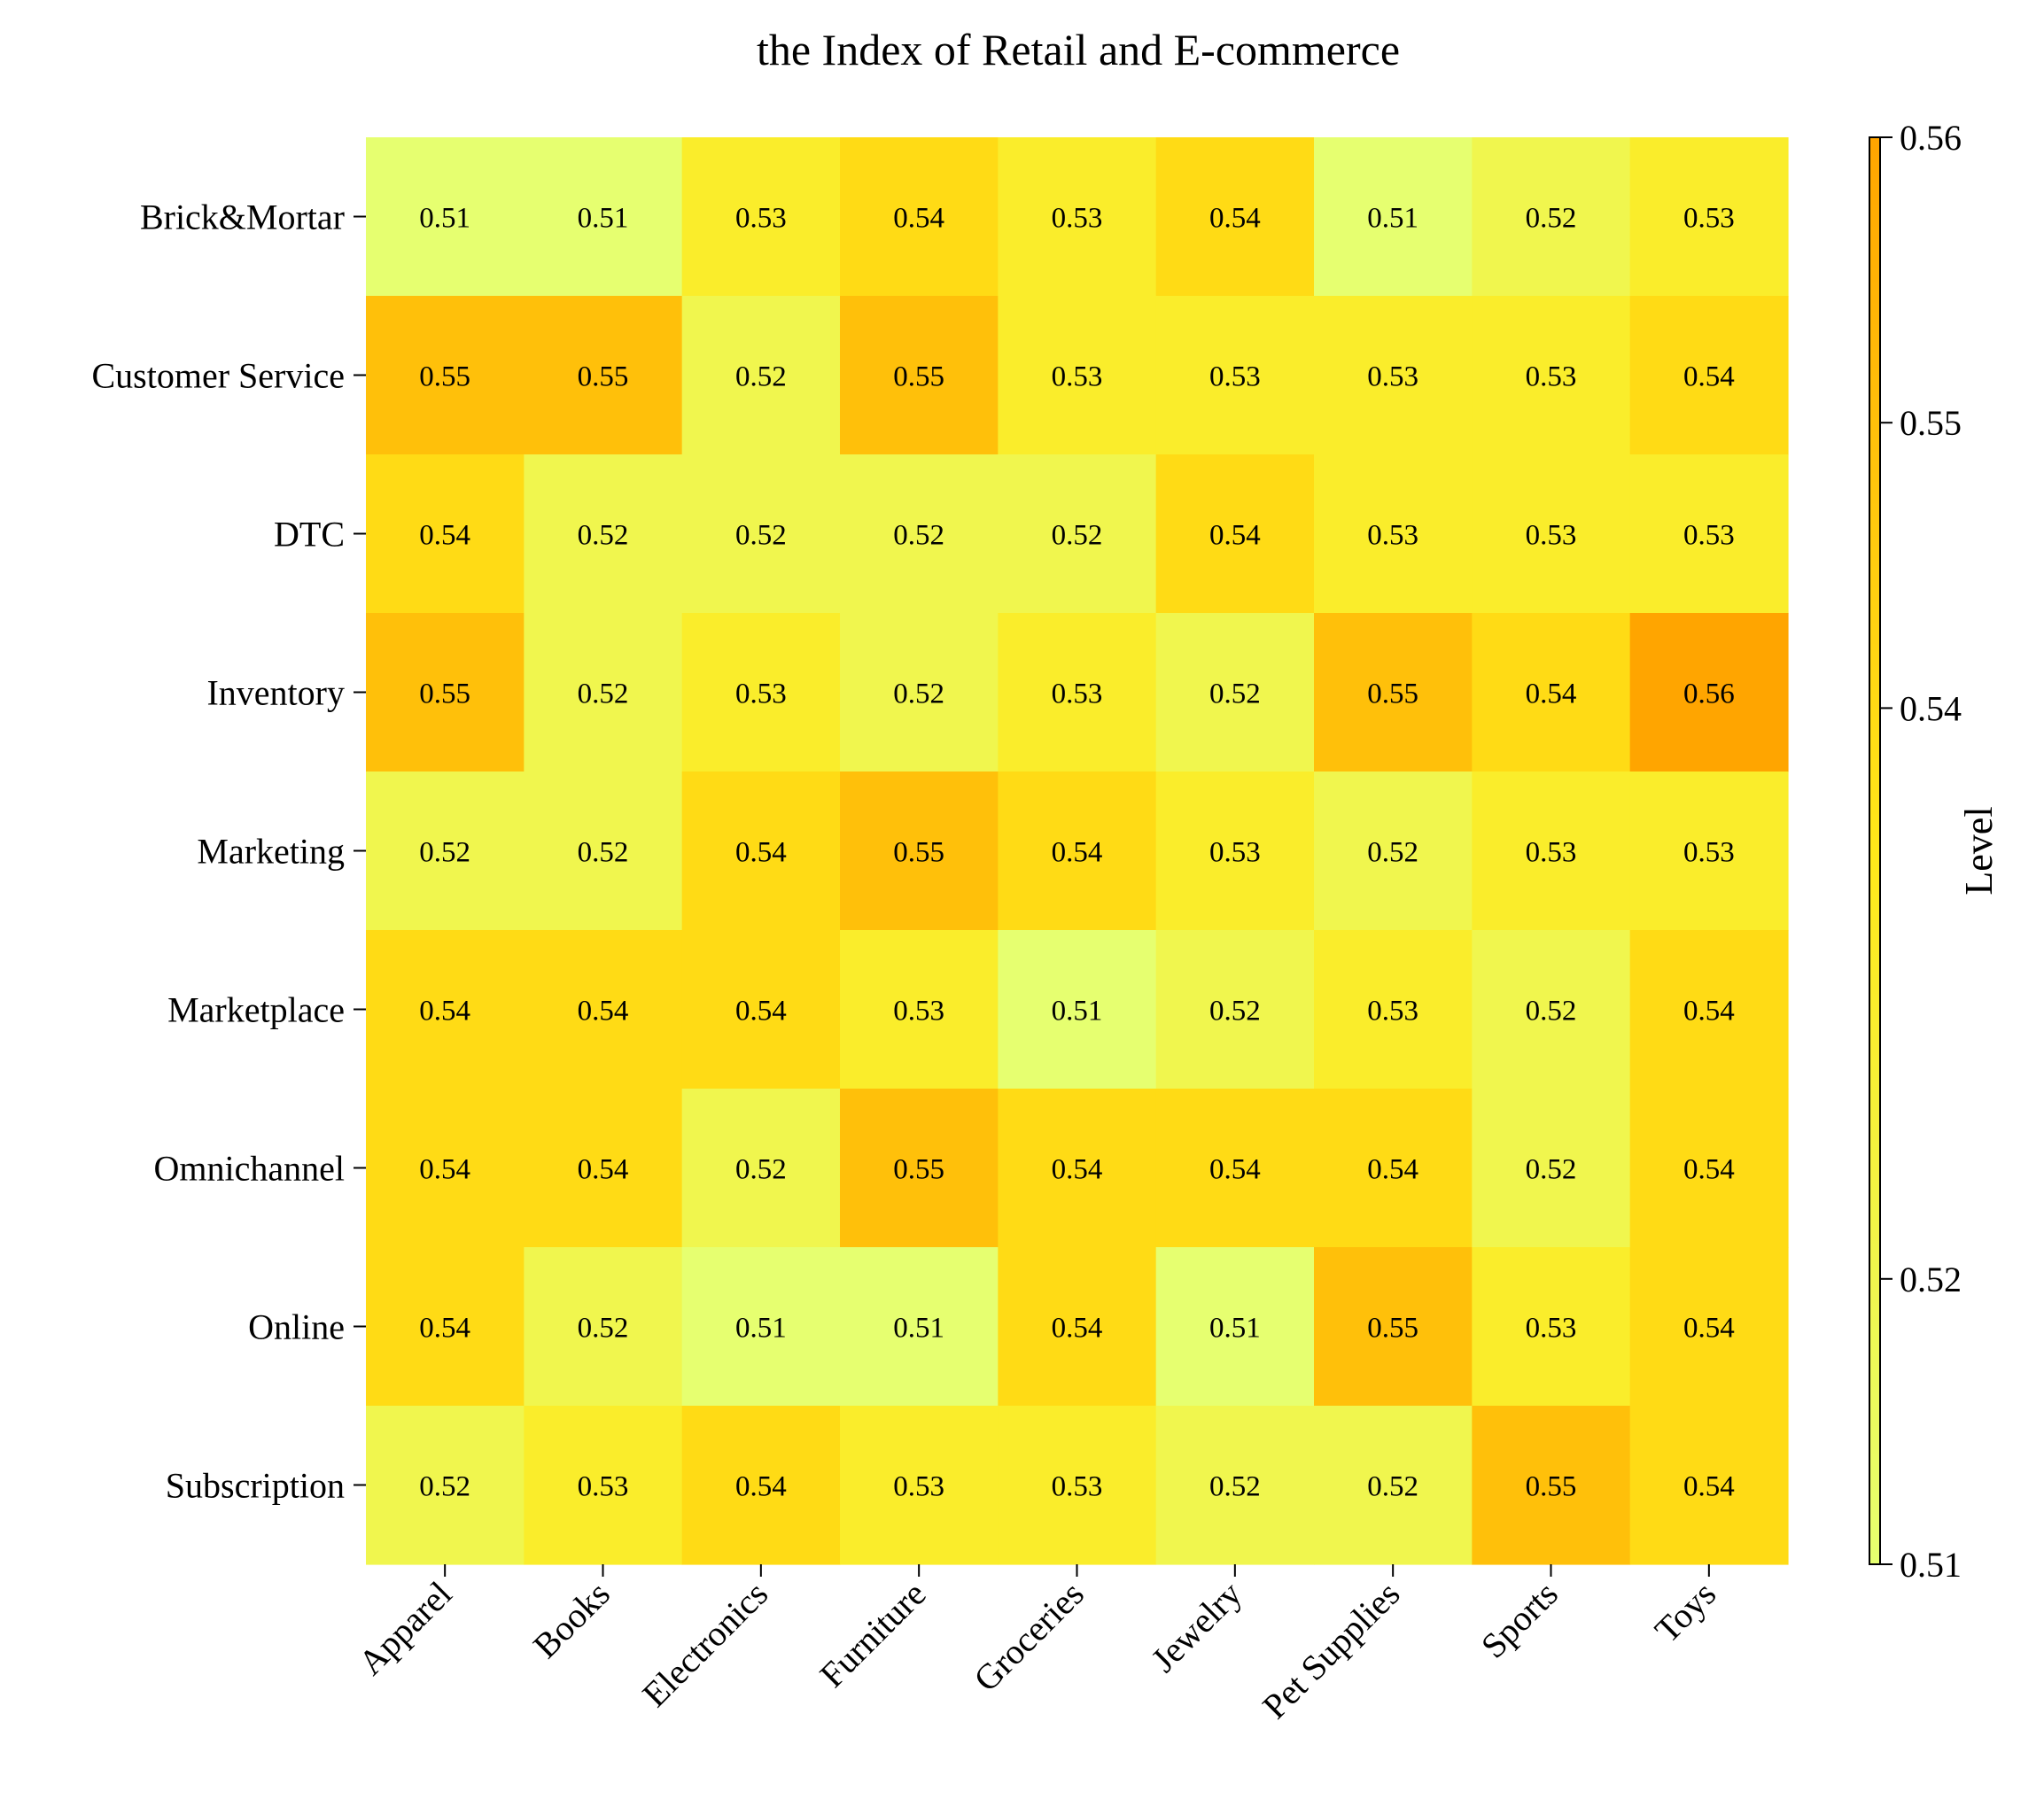 The image size is (2044, 1799). Describe the element at coordinates (1029, 1637) in the screenshot. I see `x-tick-label: Groceries` at that location.